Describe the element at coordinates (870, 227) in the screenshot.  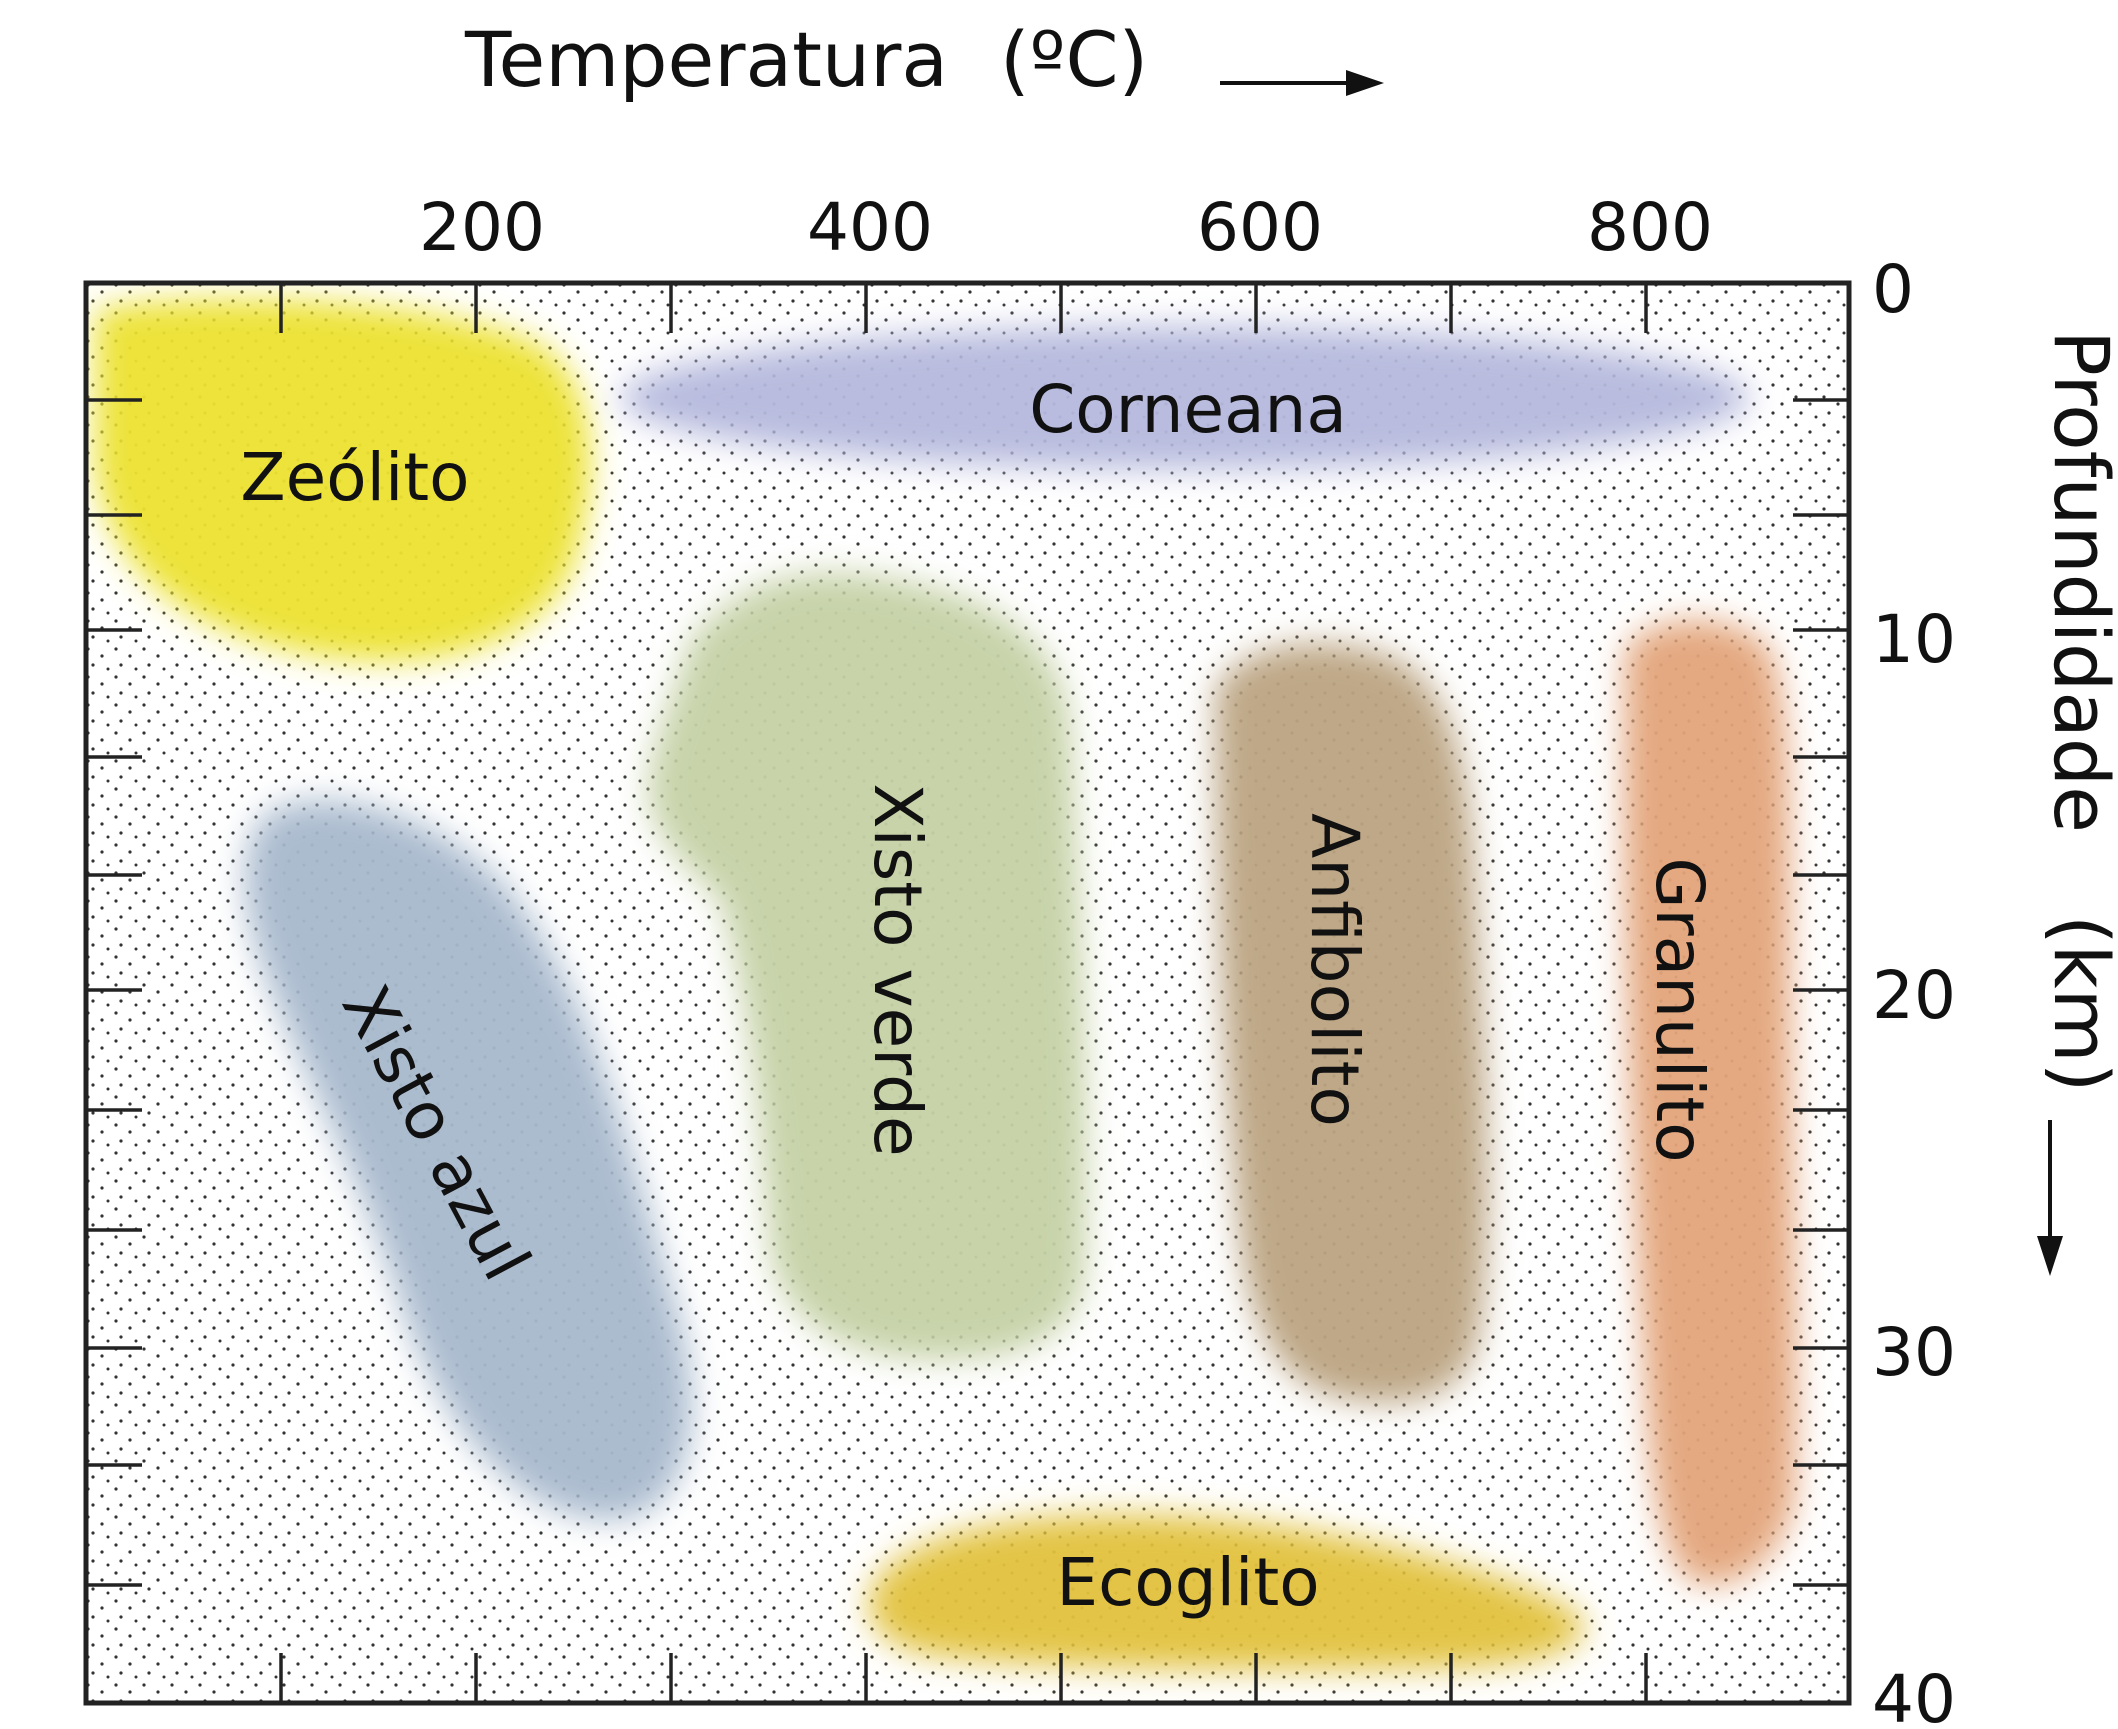
I see `x-tick-label-400: 400` at that location.